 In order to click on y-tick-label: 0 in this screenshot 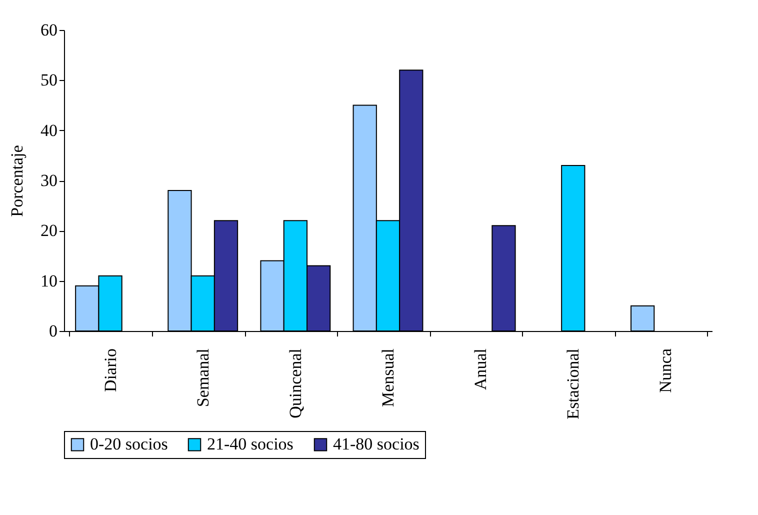, I will do `click(53, 331)`.